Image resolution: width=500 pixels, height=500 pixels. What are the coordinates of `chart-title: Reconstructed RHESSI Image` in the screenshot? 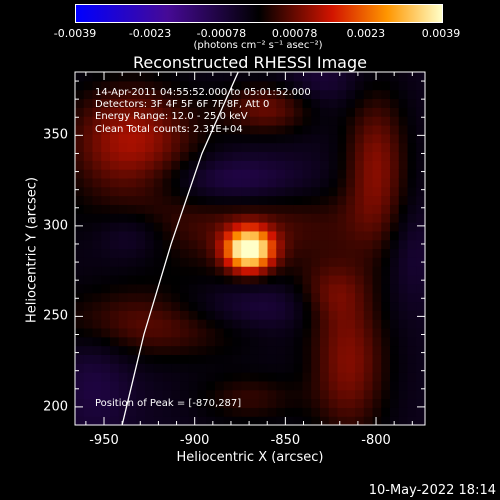 It's located at (250, 62).